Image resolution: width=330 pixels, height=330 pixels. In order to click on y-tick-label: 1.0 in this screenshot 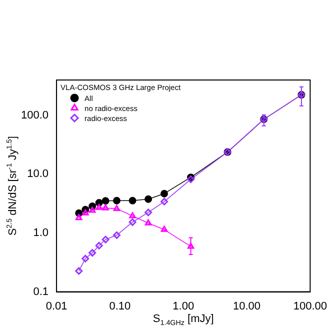, I will do `click(41, 233)`.